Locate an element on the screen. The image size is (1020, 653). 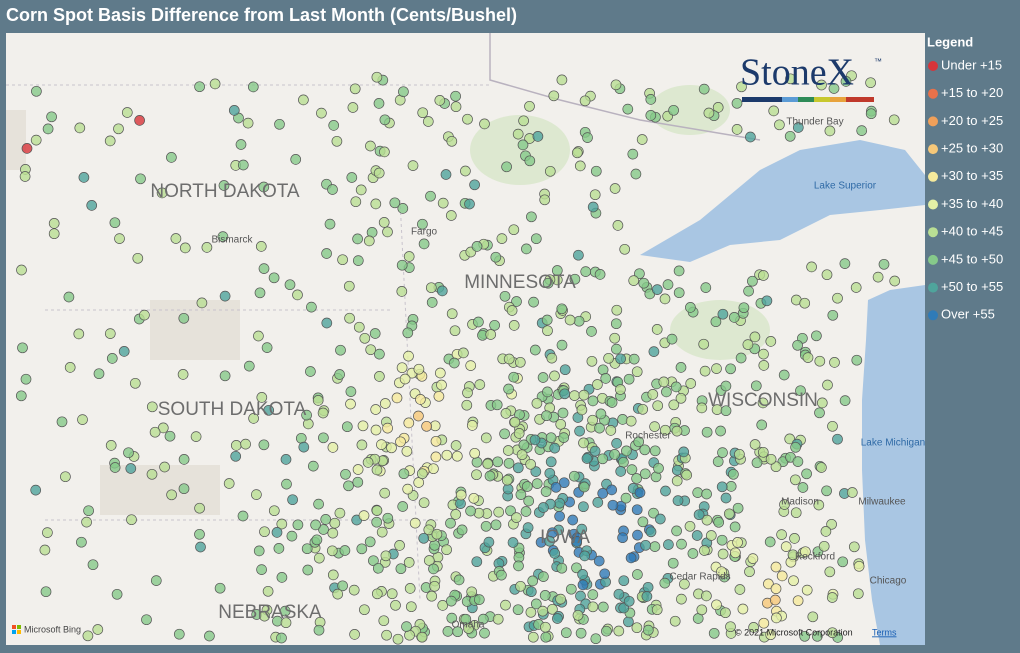
terms-link: Terms is located at coordinates (884, 632).